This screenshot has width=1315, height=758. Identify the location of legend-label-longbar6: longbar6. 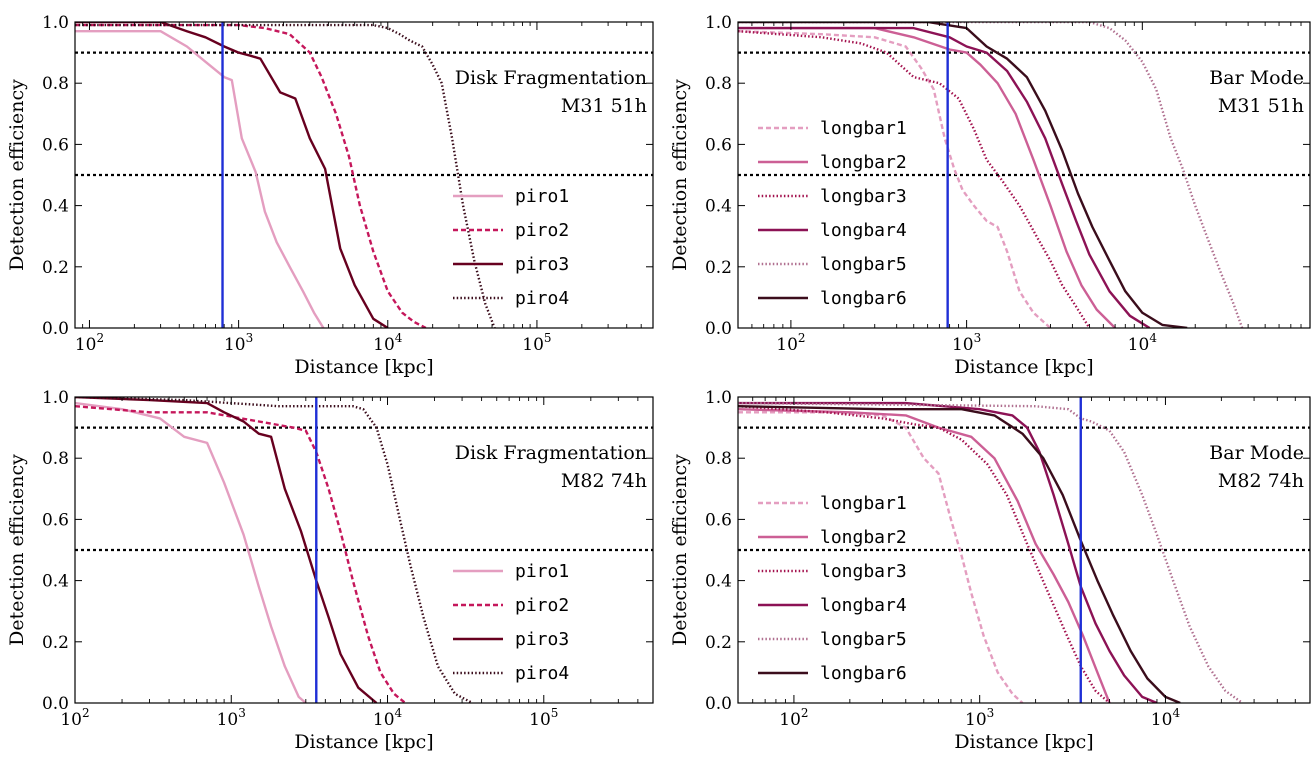
(863, 298).